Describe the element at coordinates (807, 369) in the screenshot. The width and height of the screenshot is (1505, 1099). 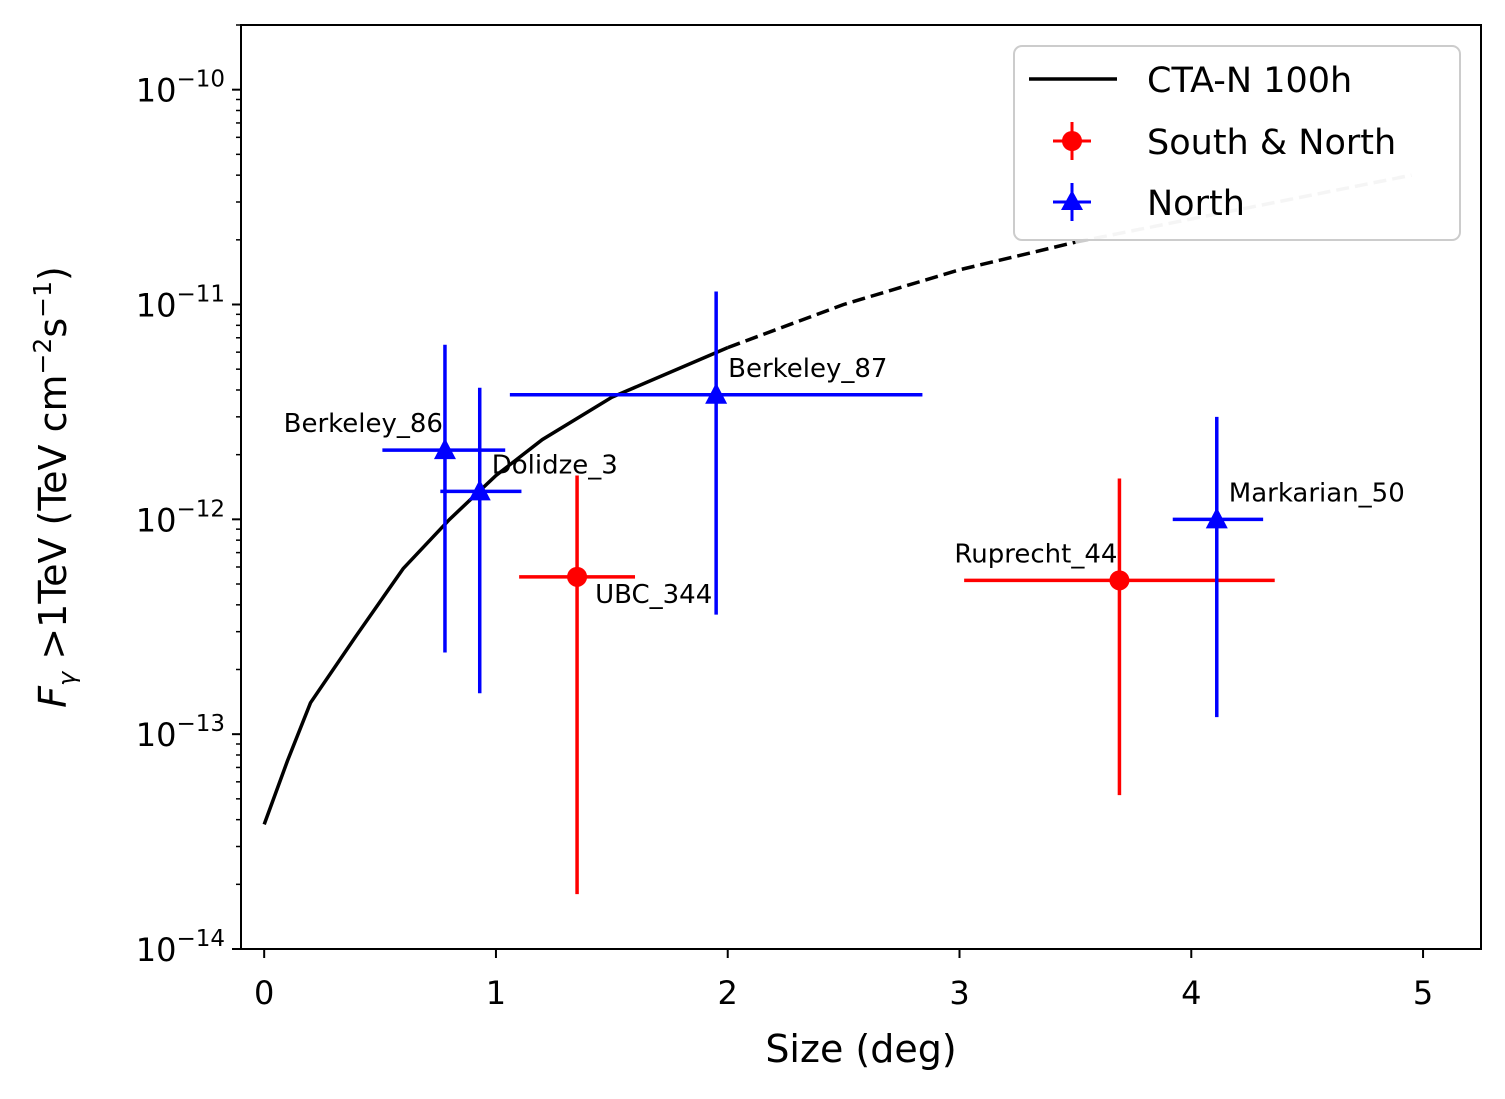
I see `annotation-Berkeley_87: Berkeley_87` at that location.